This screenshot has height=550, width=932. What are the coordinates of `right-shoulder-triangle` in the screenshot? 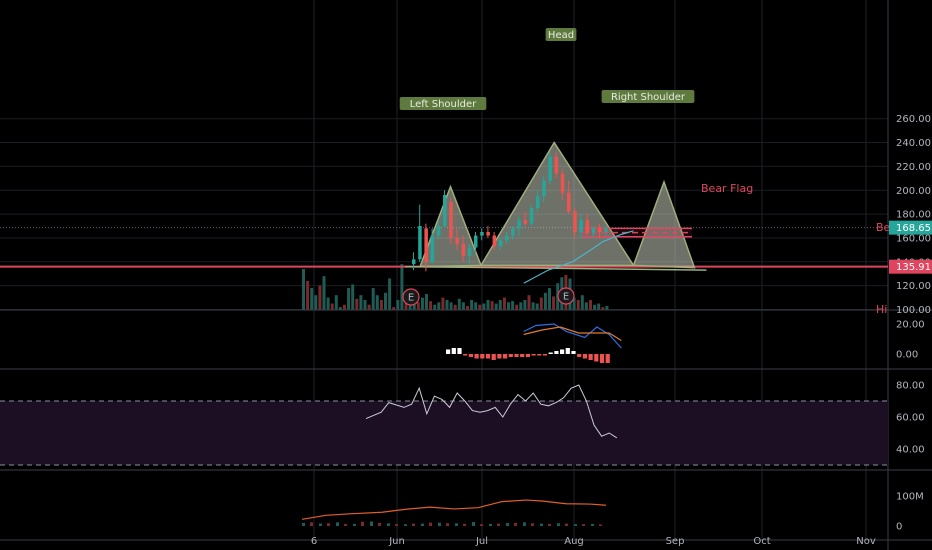 It's located at (664, 224).